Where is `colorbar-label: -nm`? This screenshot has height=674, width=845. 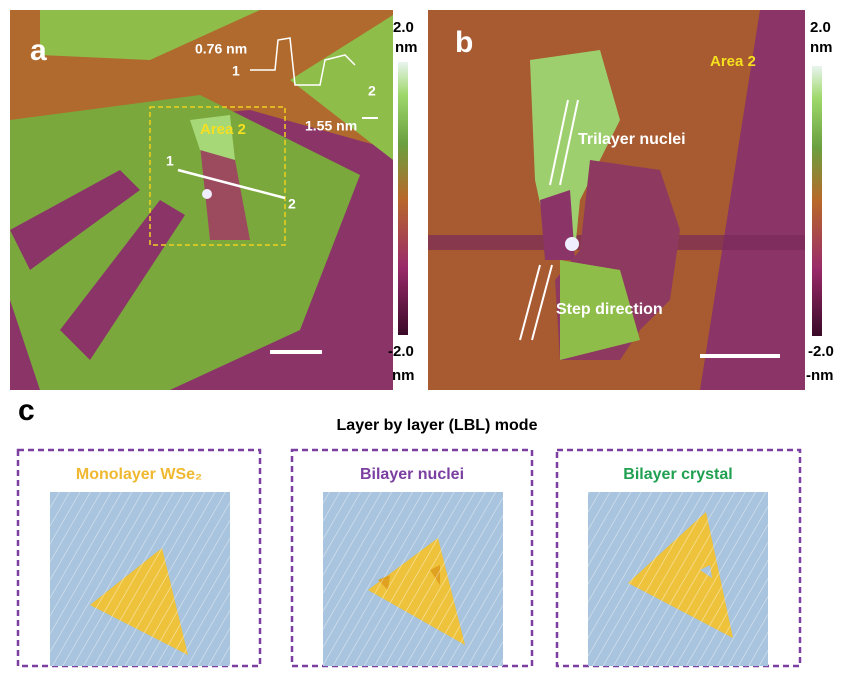 colorbar-label: -nm is located at coordinates (820, 375).